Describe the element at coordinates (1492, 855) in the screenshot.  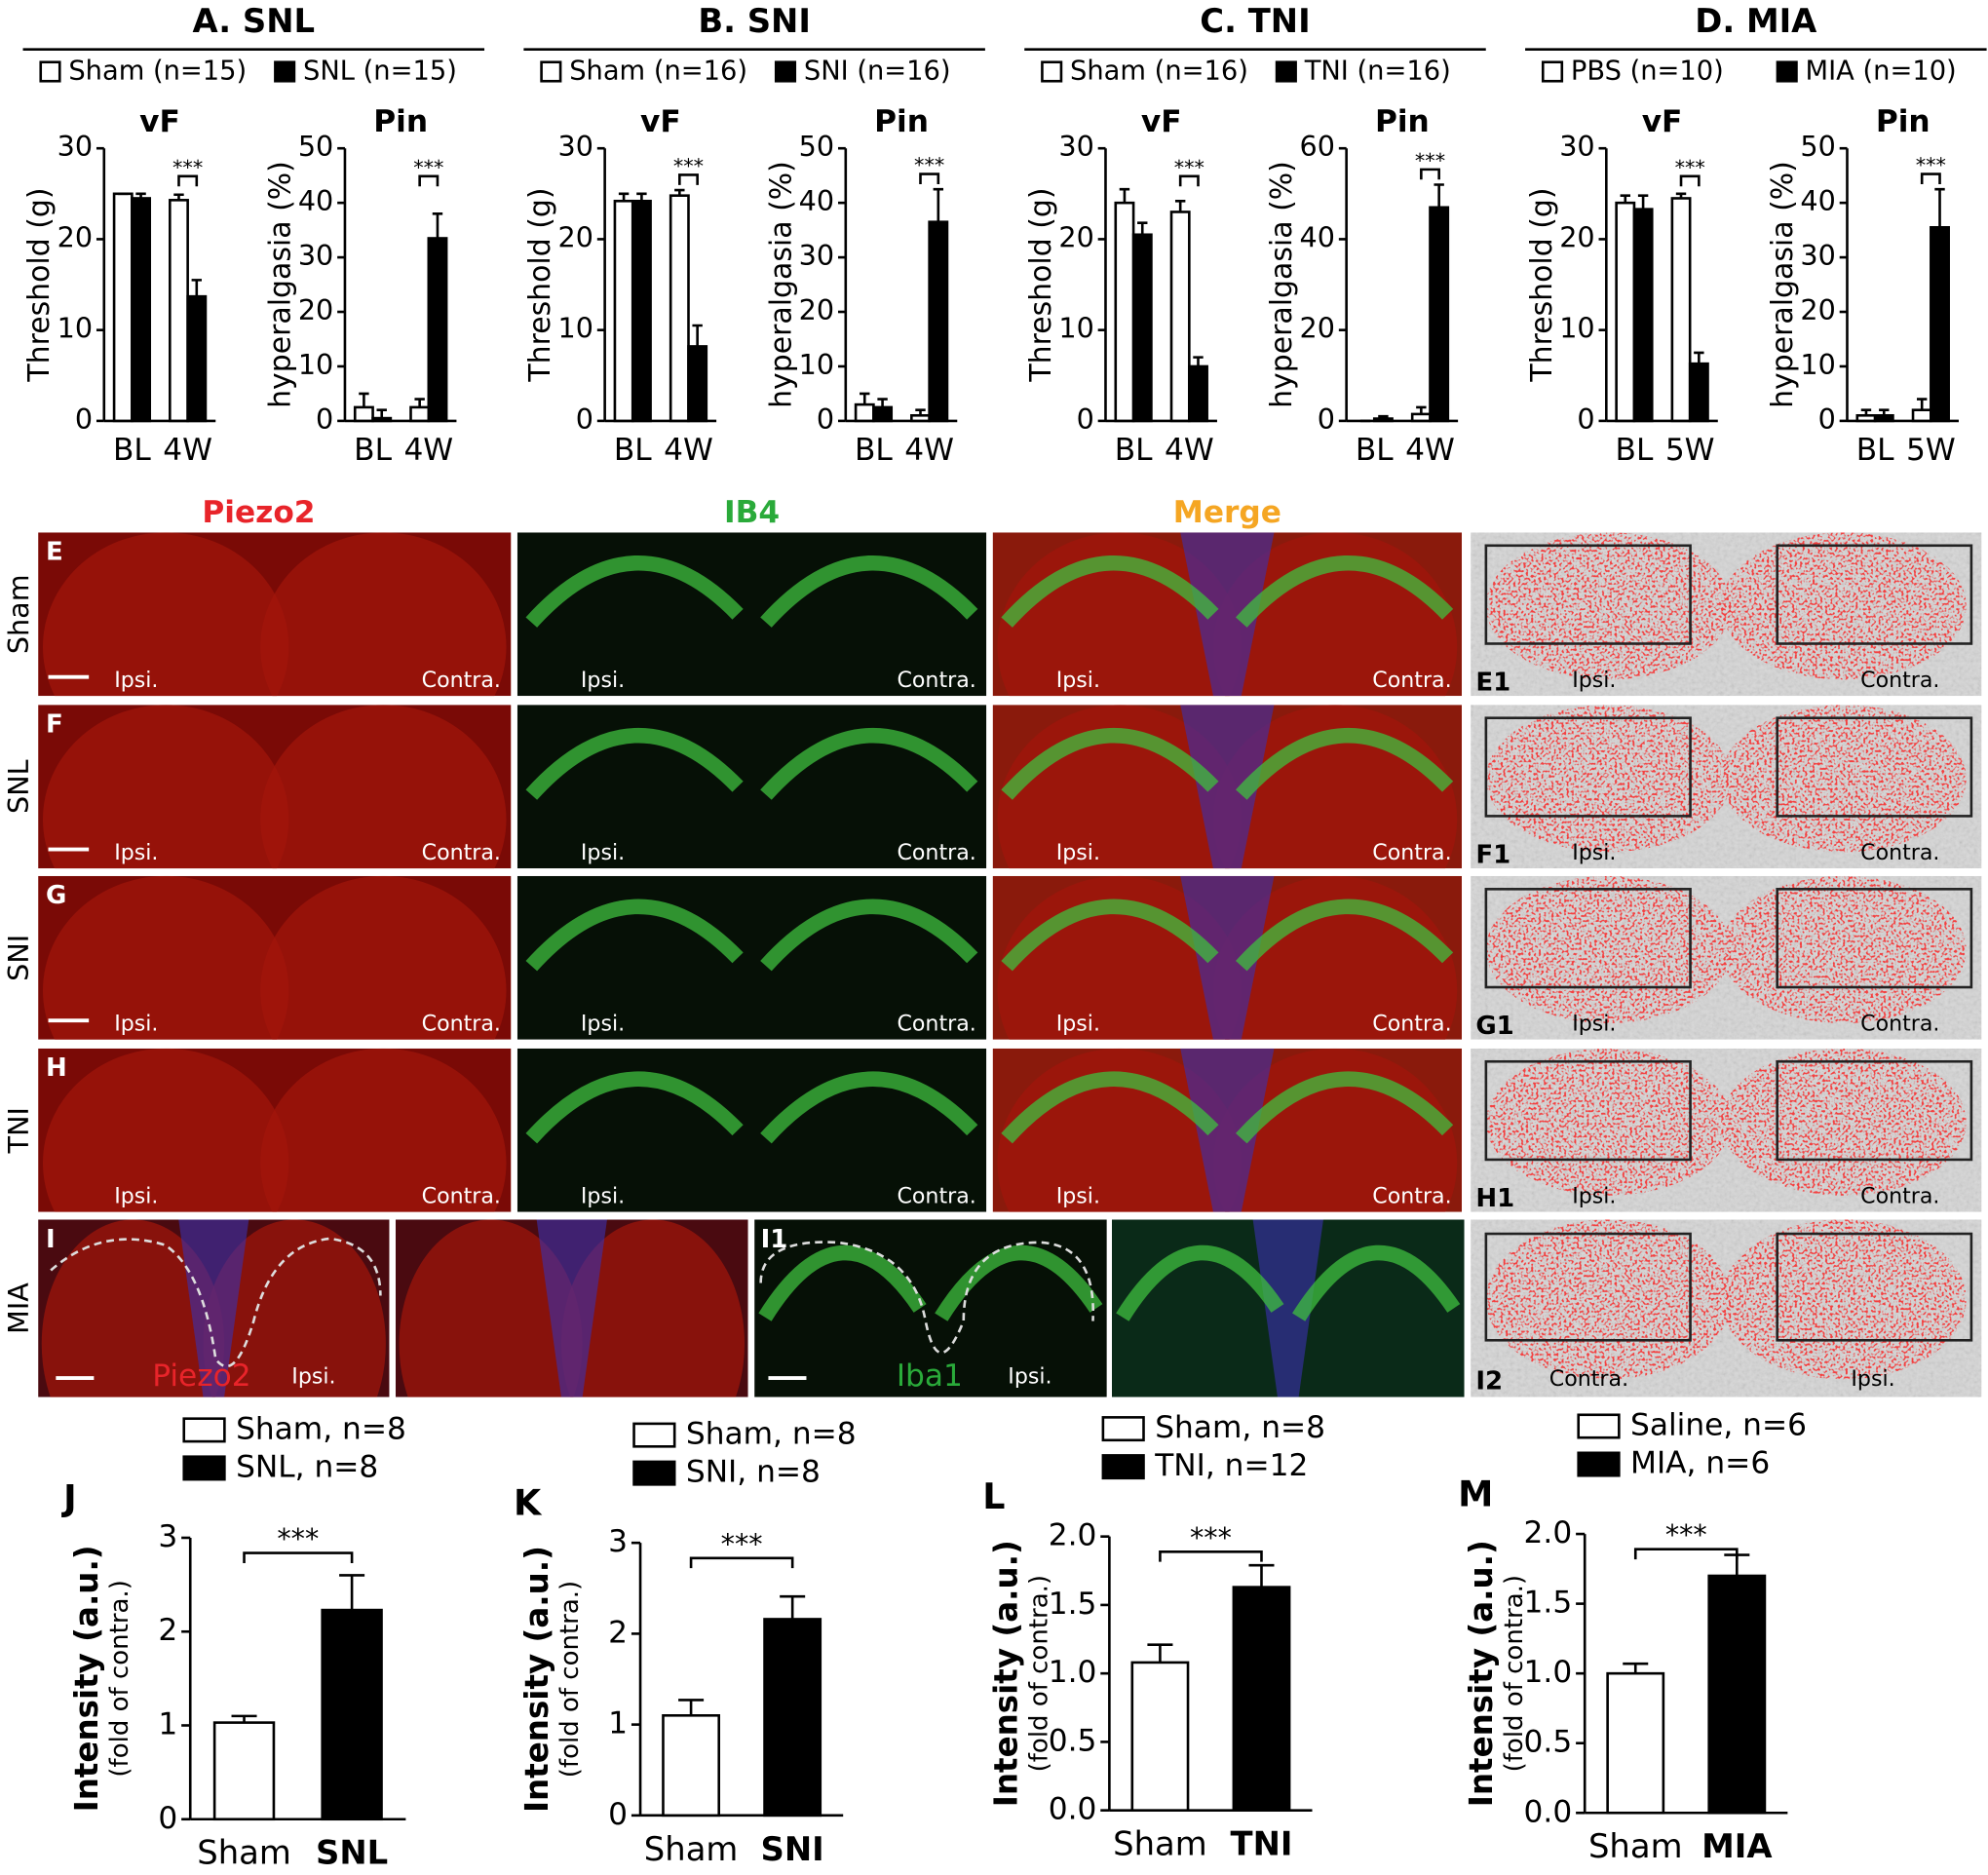
I see `panel-letter: F1` at that location.